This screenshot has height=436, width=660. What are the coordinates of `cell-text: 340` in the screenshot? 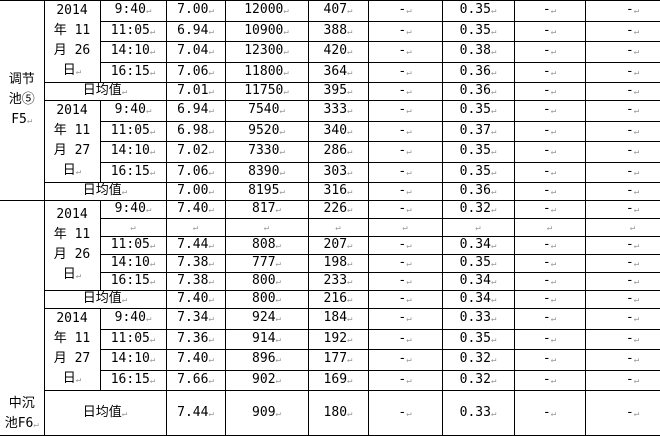 It's located at (338, 130).